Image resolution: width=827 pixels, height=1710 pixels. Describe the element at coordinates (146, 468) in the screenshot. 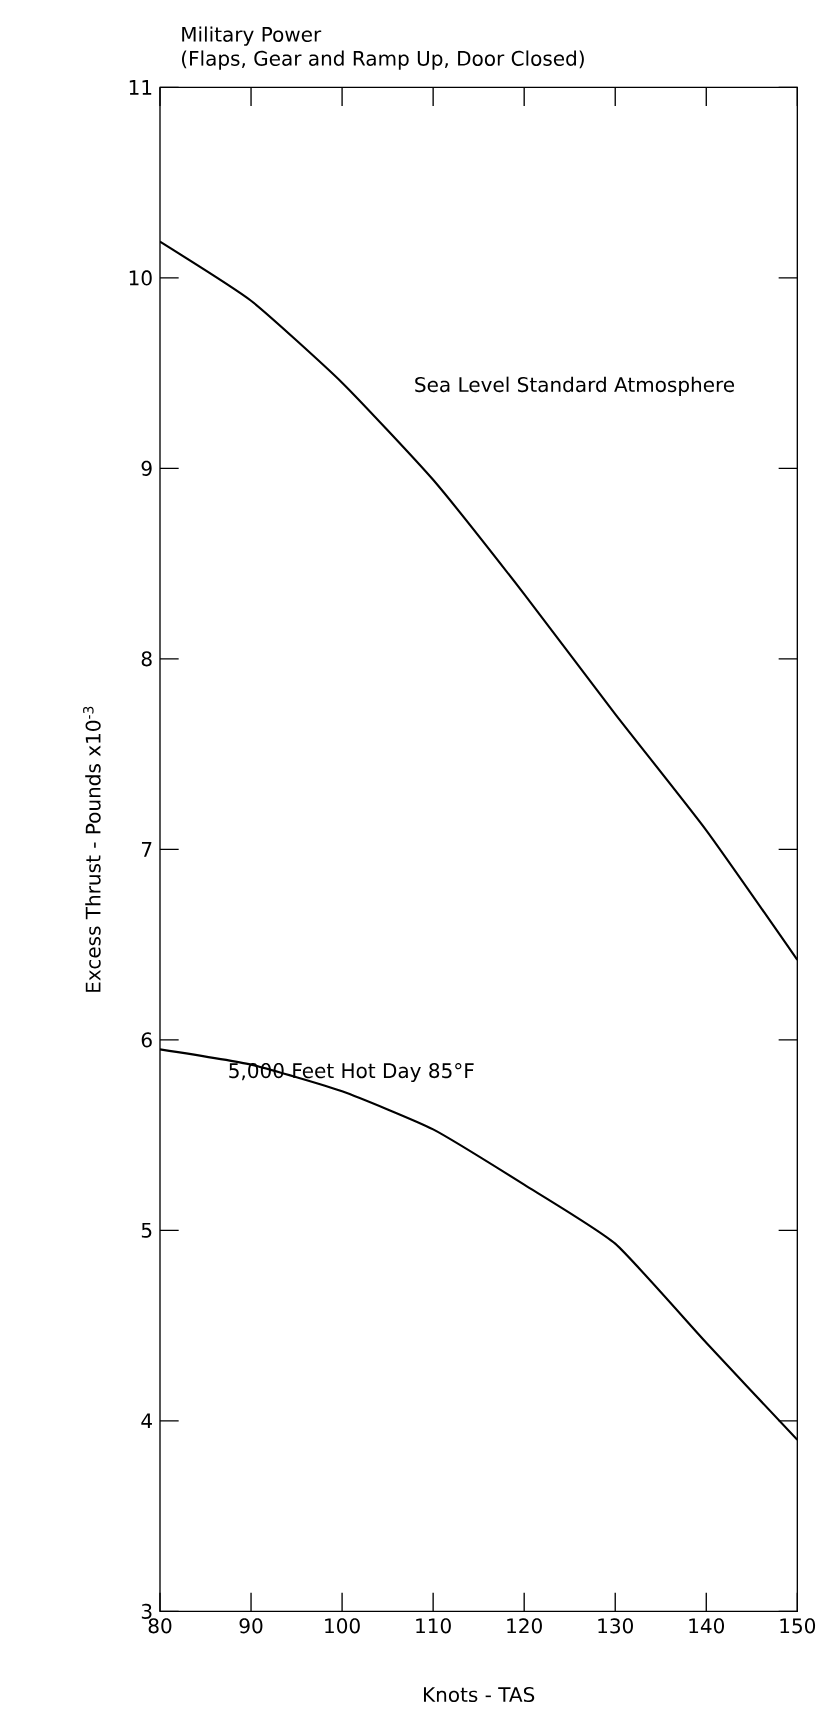

I see `y-tick-label: 9` at that location.